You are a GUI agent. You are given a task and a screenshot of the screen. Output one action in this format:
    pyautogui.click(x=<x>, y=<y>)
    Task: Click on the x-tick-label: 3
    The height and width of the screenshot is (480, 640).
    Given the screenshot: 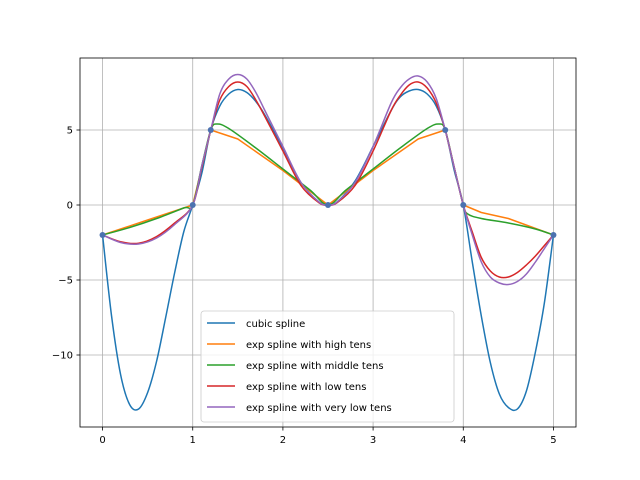 What is the action you would take?
    pyautogui.click(x=373, y=440)
    